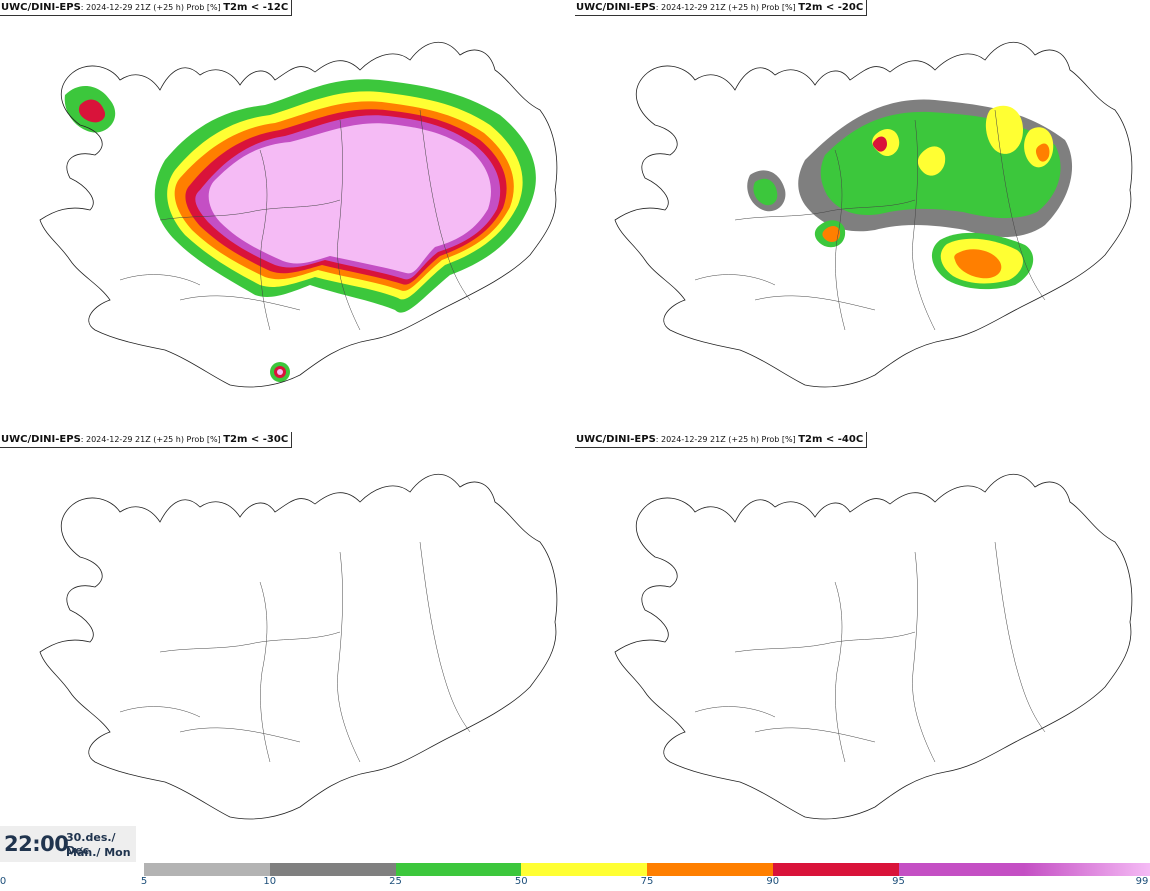 This screenshot has width=1150, height=891. What do you see at coordinates (647, 881) in the screenshot?
I see `colorbar-tick-label: 75` at bounding box center [647, 881].